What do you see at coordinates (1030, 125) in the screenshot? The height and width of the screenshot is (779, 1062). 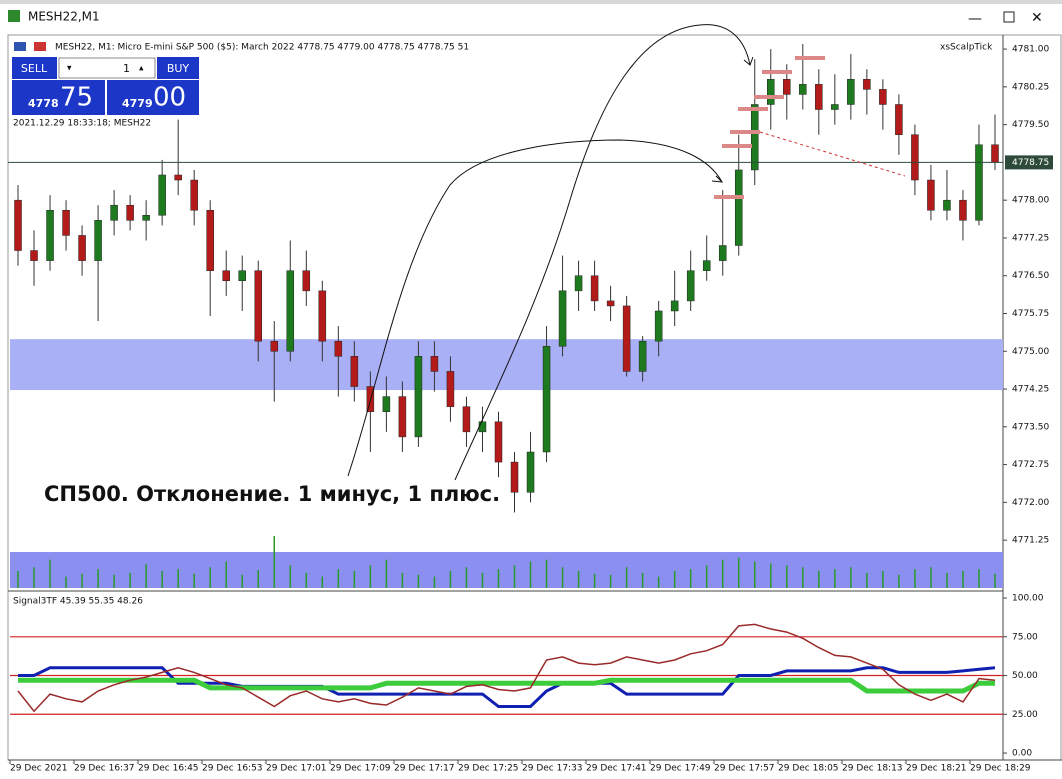 I see `y-tick-label: 4779.50` at bounding box center [1030, 125].